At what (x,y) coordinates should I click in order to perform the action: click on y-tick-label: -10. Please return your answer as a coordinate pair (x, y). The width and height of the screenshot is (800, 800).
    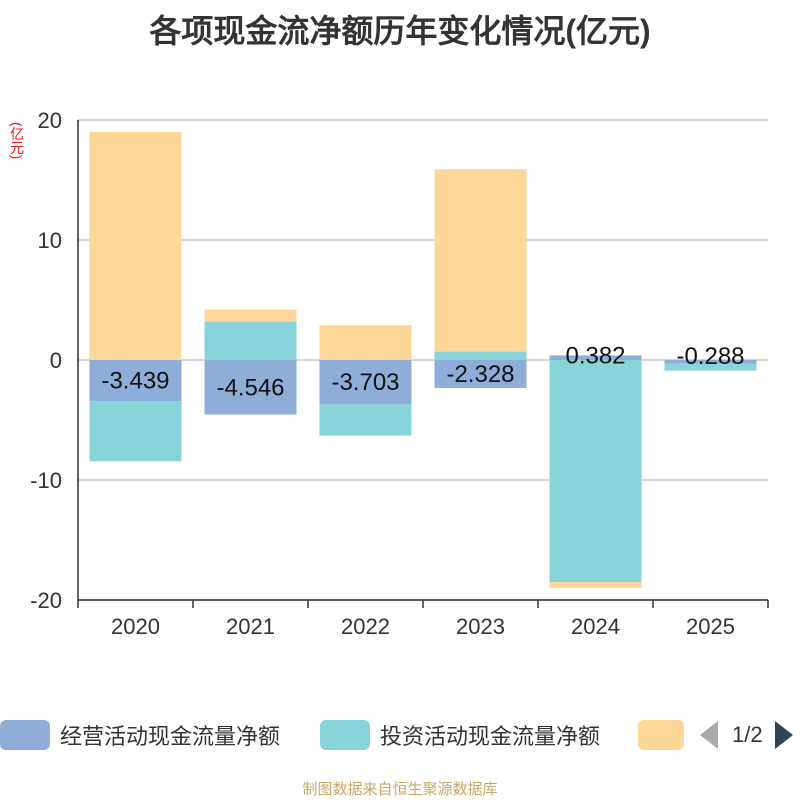
    Looking at the image, I should click on (46, 480).